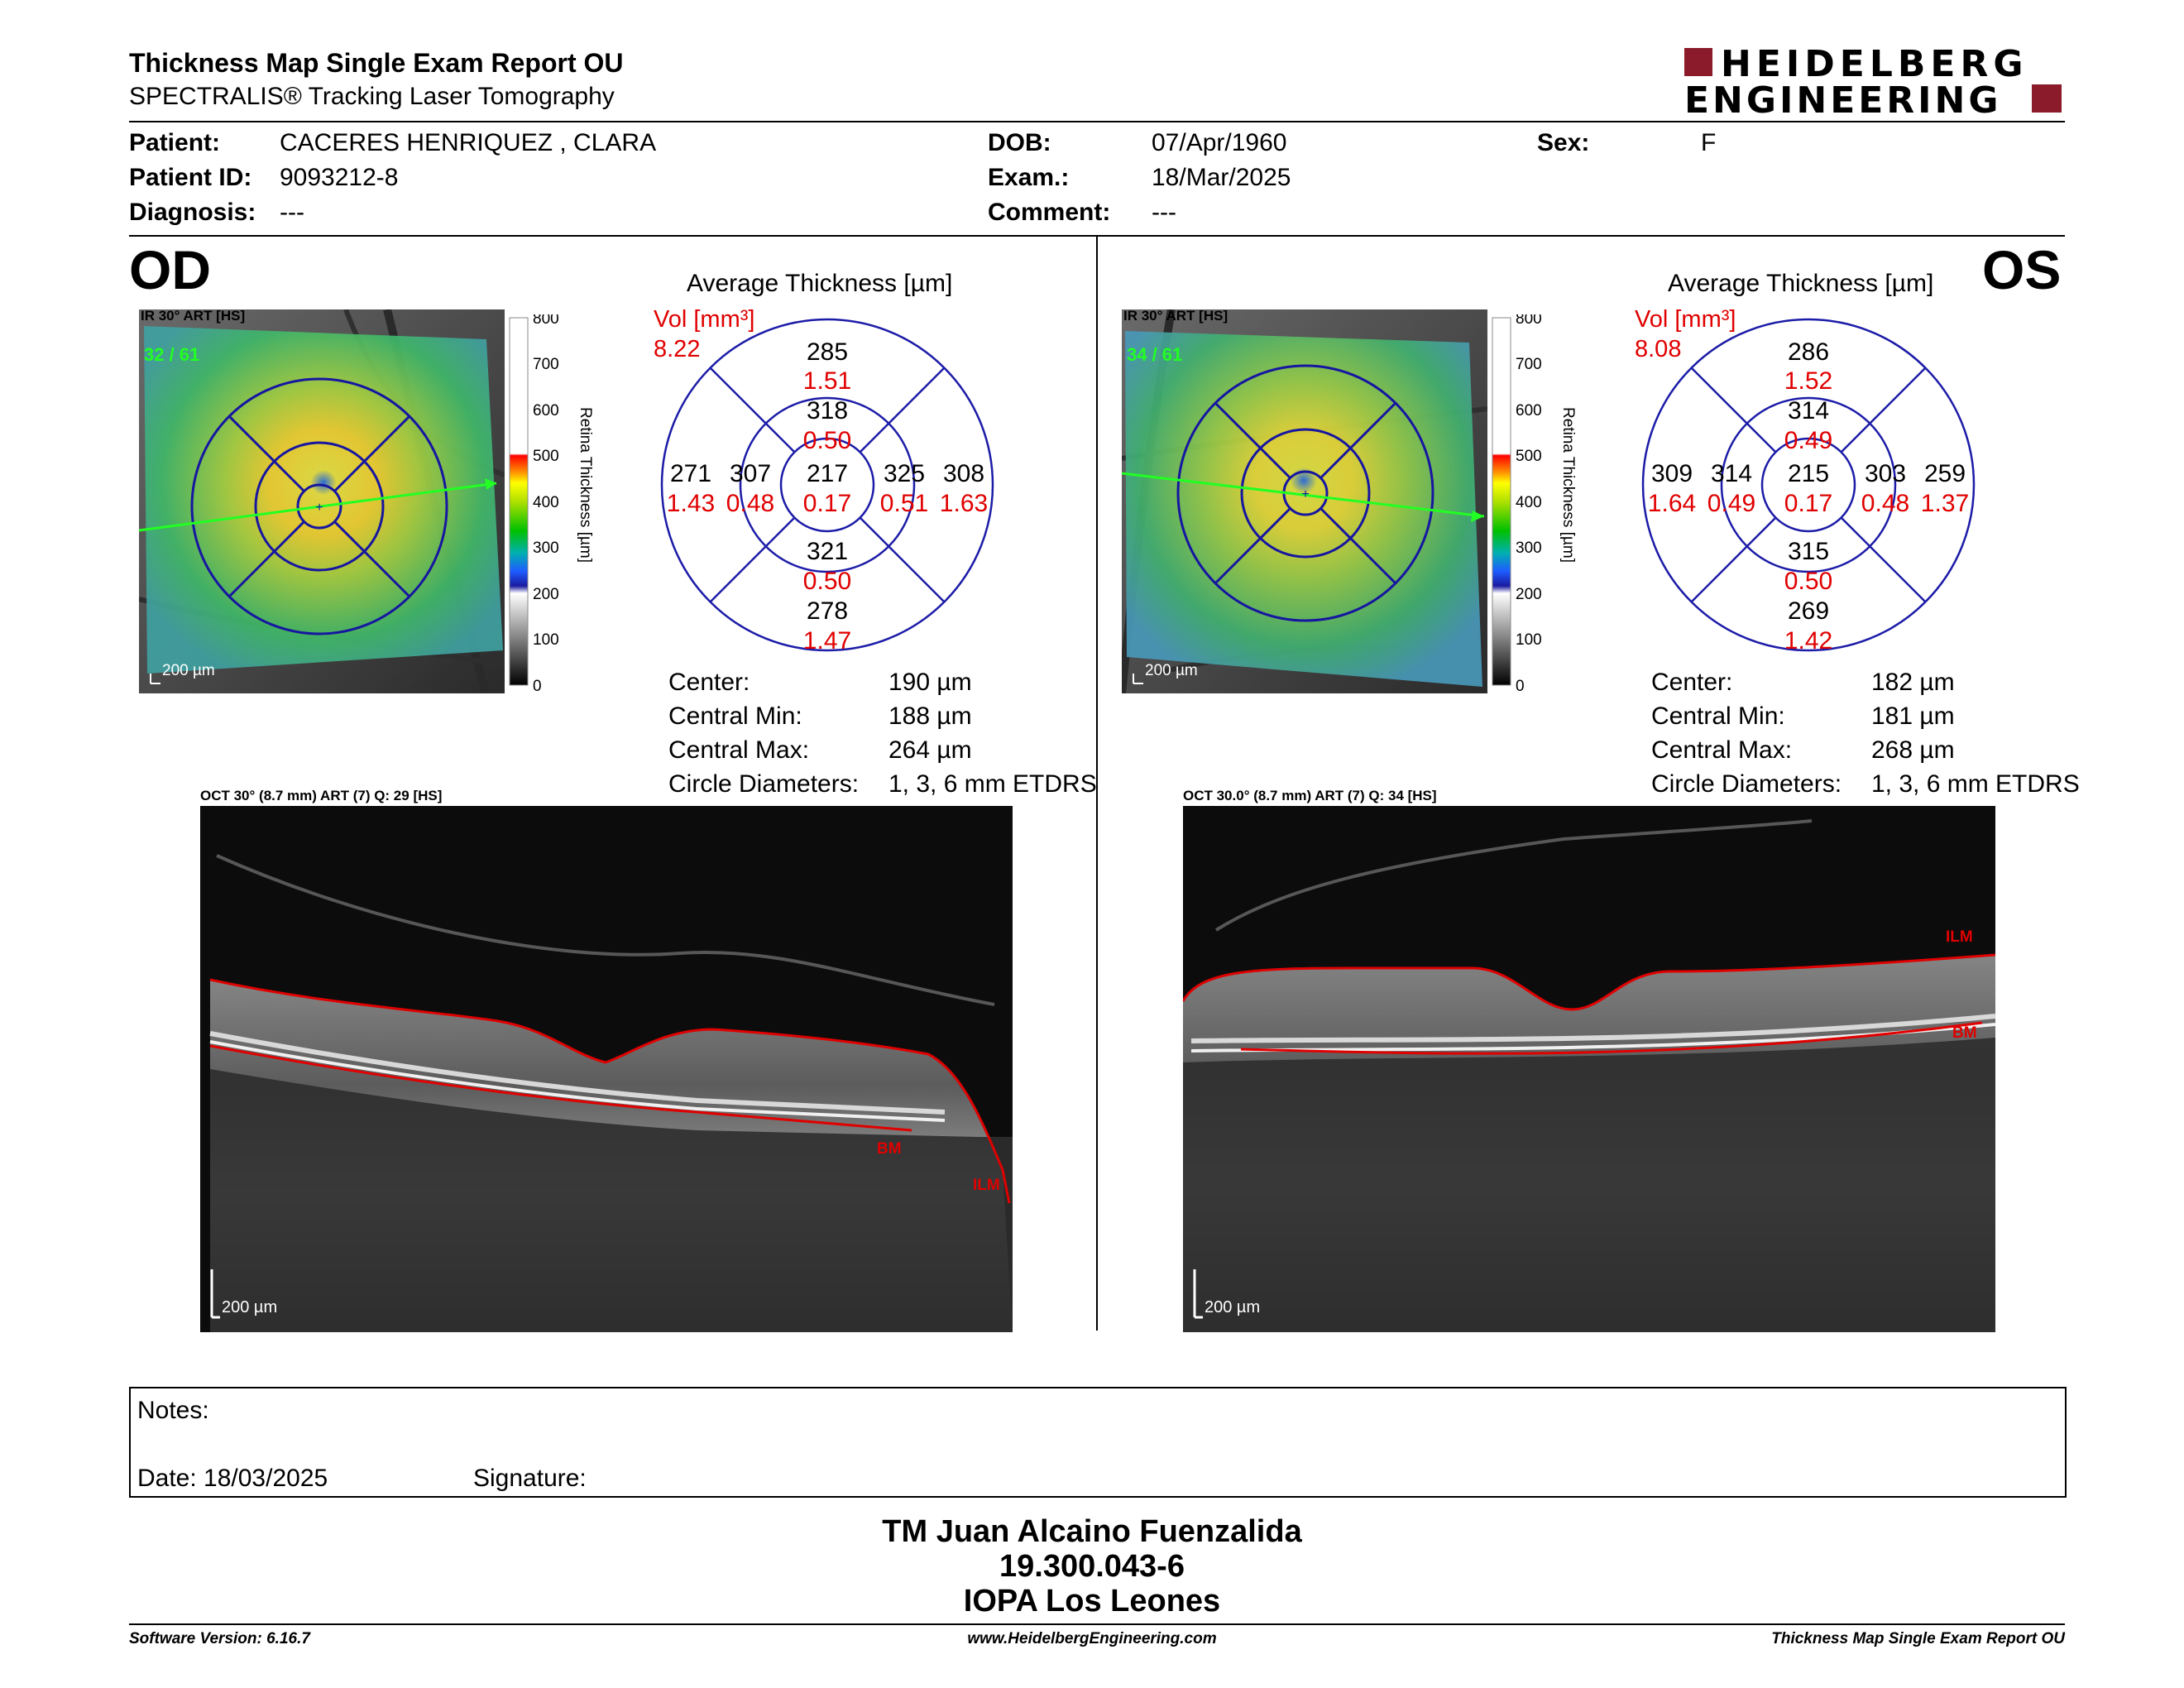 This screenshot has height=1688, width=2184. What do you see at coordinates (1171, 670) in the screenshot?
I see `os-ir-scale: 200 µm` at bounding box center [1171, 670].